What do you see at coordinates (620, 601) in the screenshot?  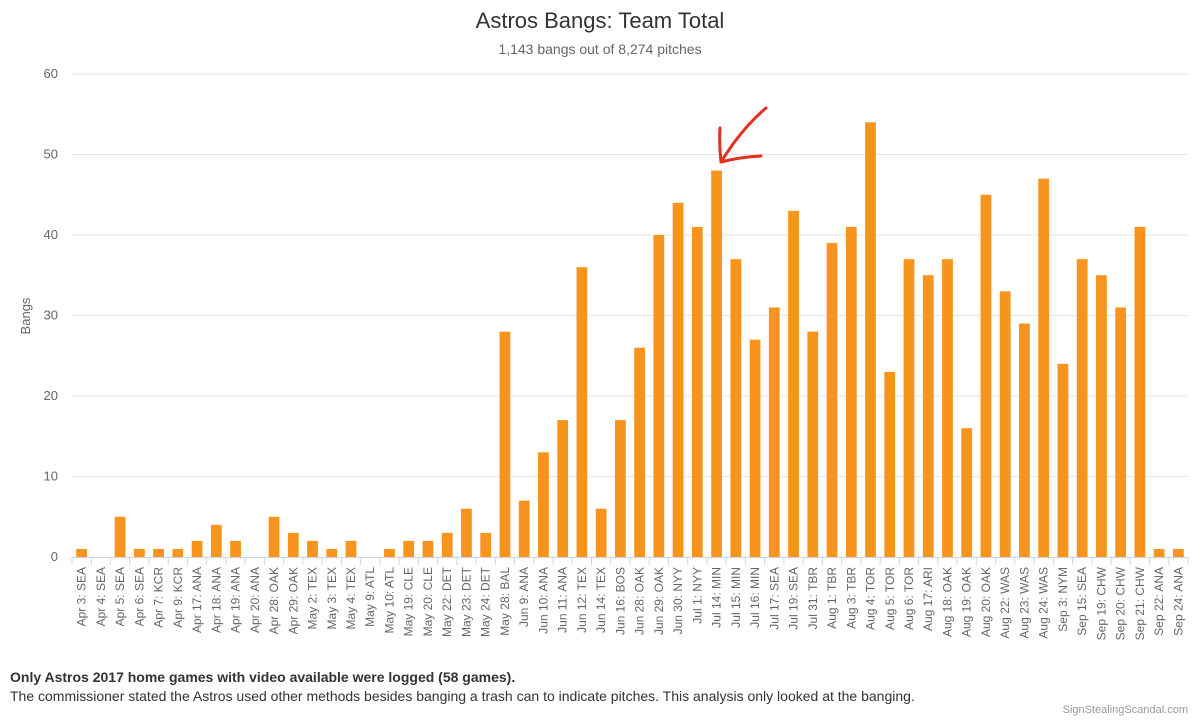 I see `x-tick-label: Jun 16: BOS` at bounding box center [620, 601].